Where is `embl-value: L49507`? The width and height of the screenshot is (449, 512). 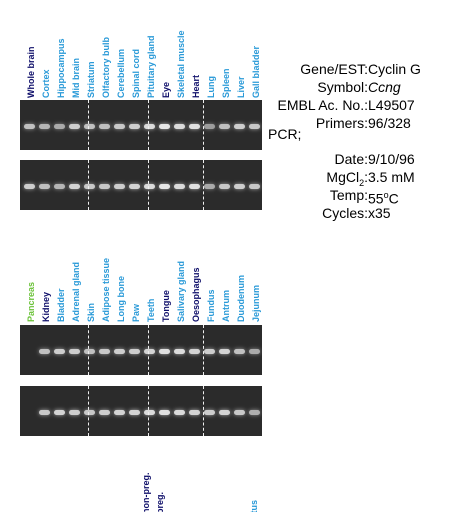 embl-value: L49507 is located at coordinates (391, 105).